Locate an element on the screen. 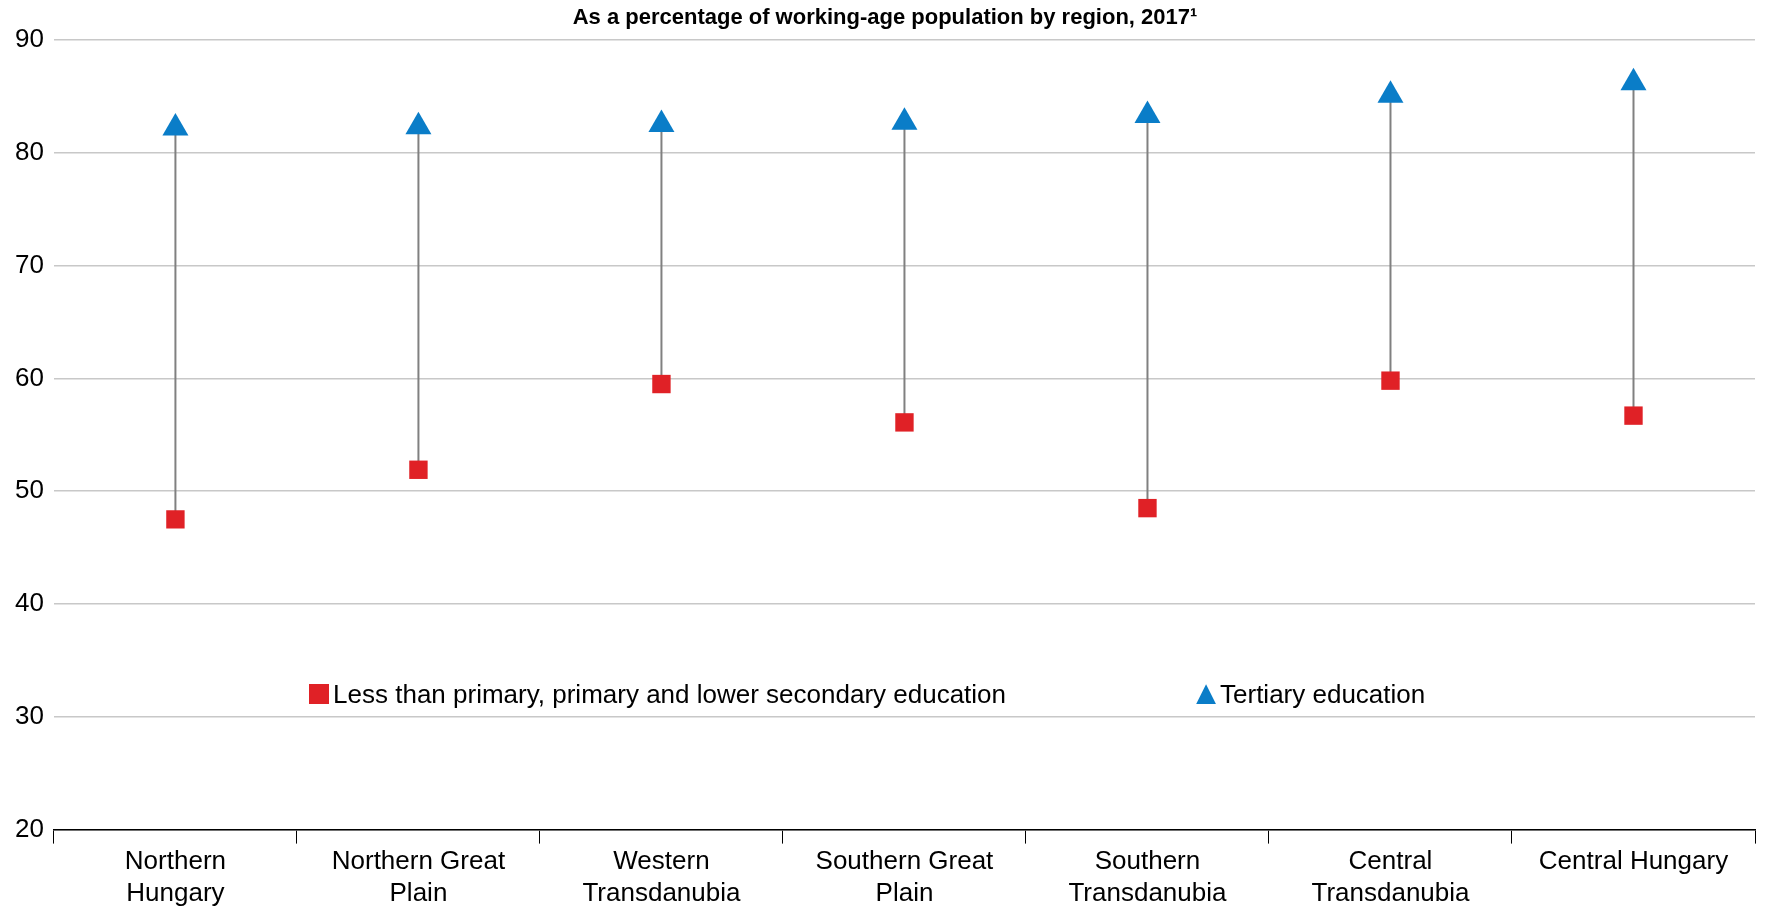 This screenshot has height=917, width=1770. x-tick-label: Northern Hungary is located at coordinates (175, 876).